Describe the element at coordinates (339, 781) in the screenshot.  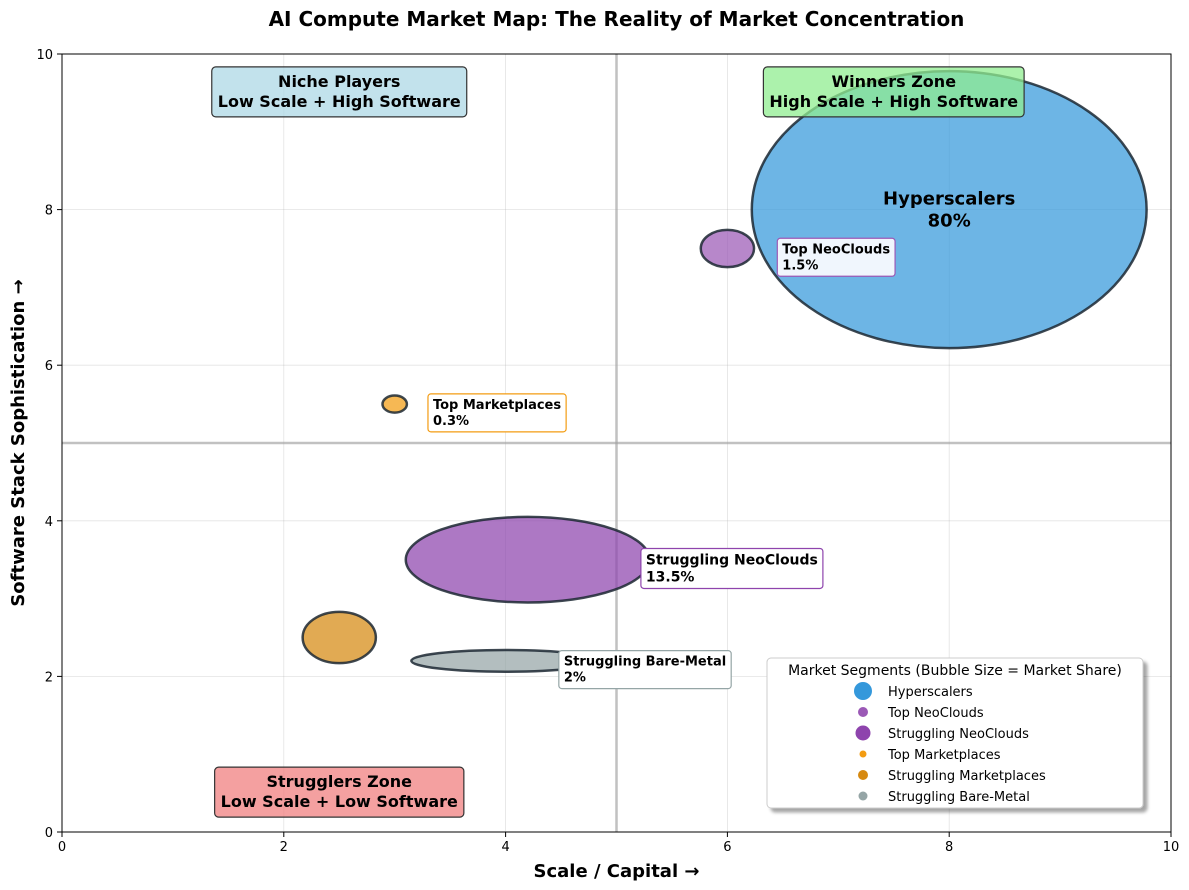
I see `zone-title: Strugglers Zone` at that location.